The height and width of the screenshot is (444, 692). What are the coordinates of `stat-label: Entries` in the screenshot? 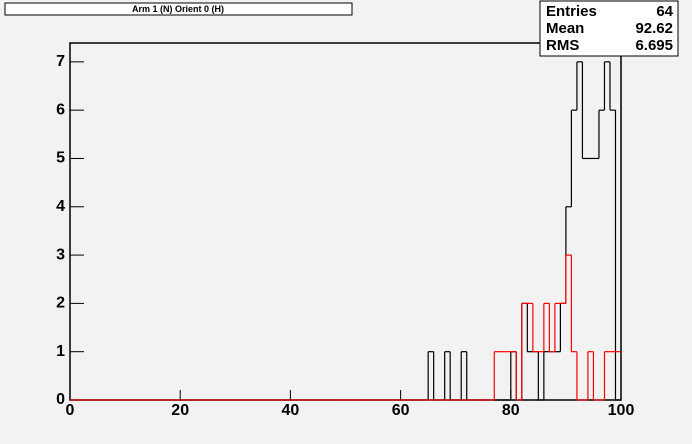 It's located at (571, 11).